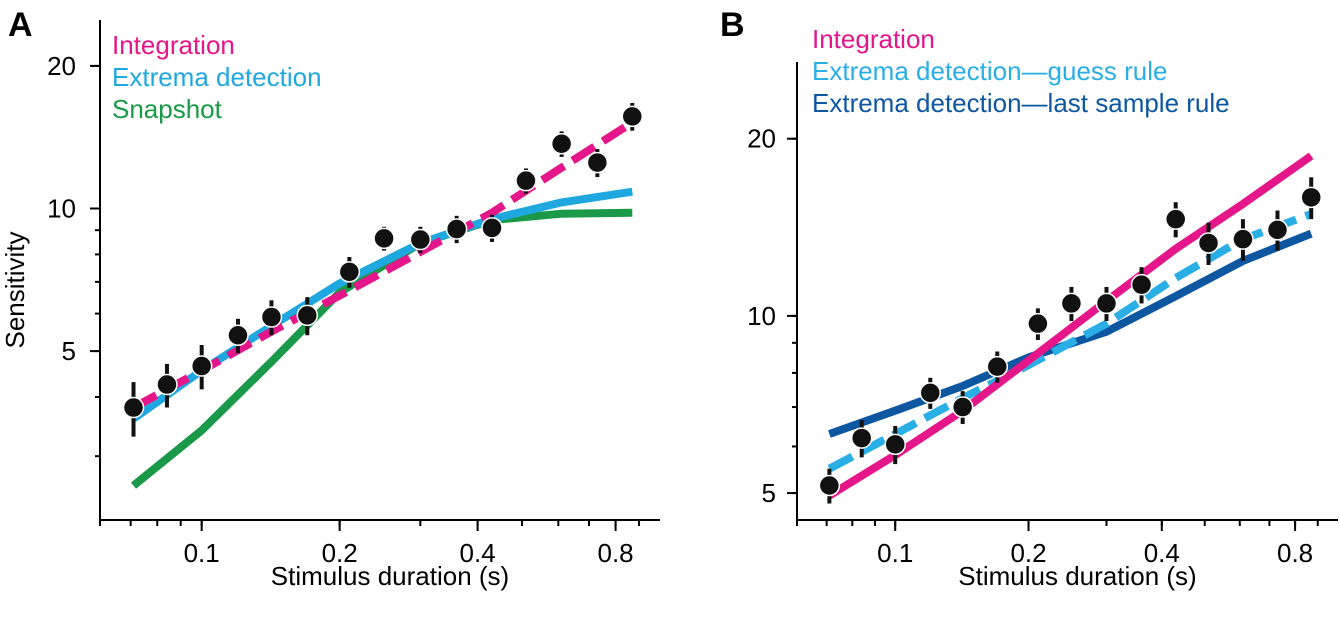  What do you see at coordinates (382, 304) in the screenshot?
I see `series-line-extrema-detection` at bounding box center [382, 304].